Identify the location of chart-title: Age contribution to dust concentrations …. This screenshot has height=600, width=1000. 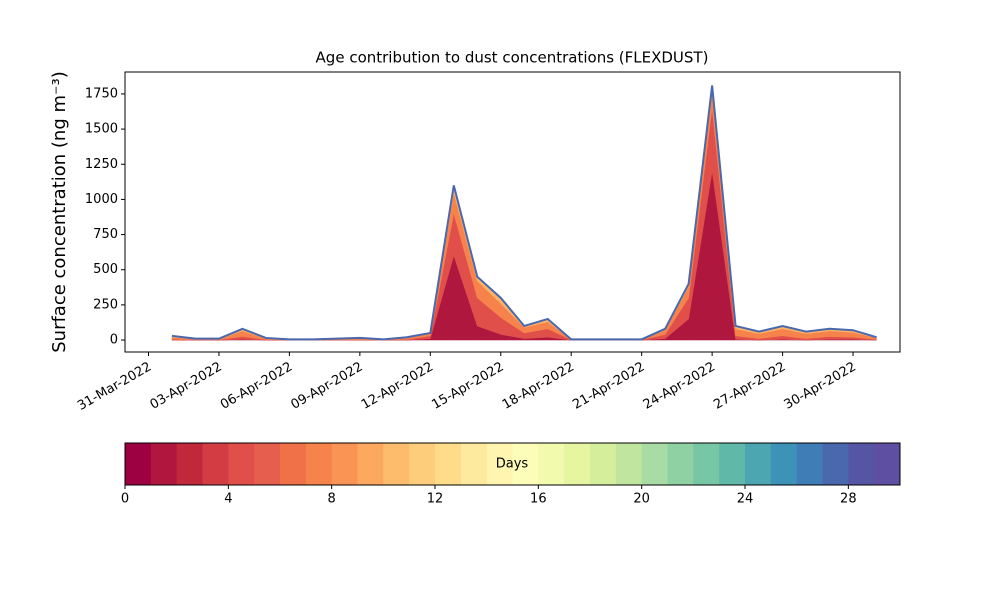
(512, 58).